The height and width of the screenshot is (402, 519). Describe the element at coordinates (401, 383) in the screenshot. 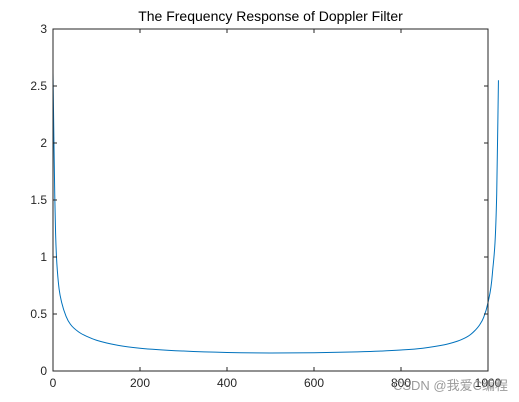

I see `x-tick-label: 800` at that location.